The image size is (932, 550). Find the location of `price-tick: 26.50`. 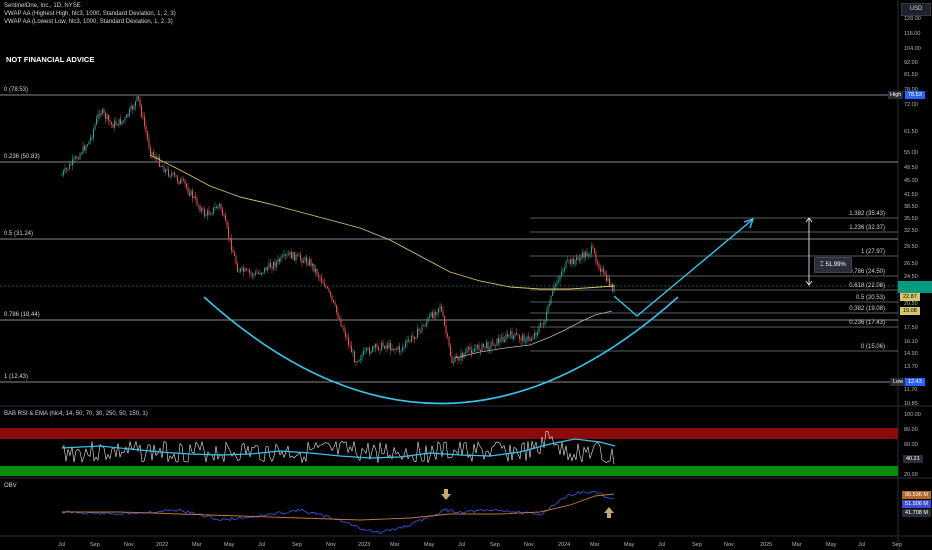

price-tick: 26.50 is located at coordinates (911, 264).